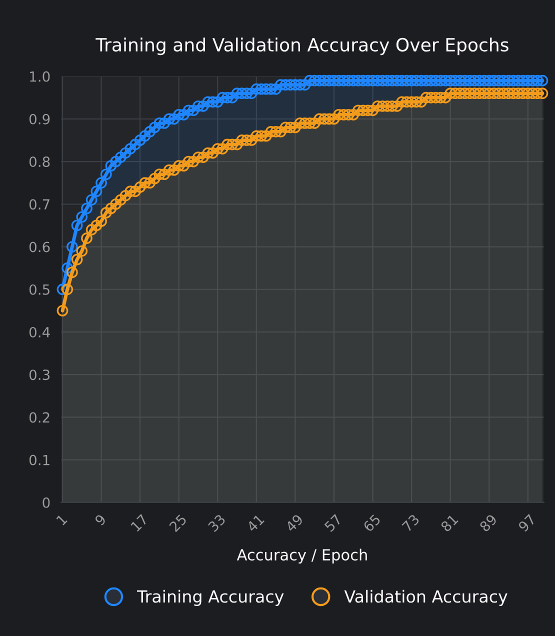 Image resolution: width=555 pixels, height=636 pixels. What do you see at coordinates (372, 523) in the screenshot?
I see `x-tick-label: 65` at bounding box center [372, 523].